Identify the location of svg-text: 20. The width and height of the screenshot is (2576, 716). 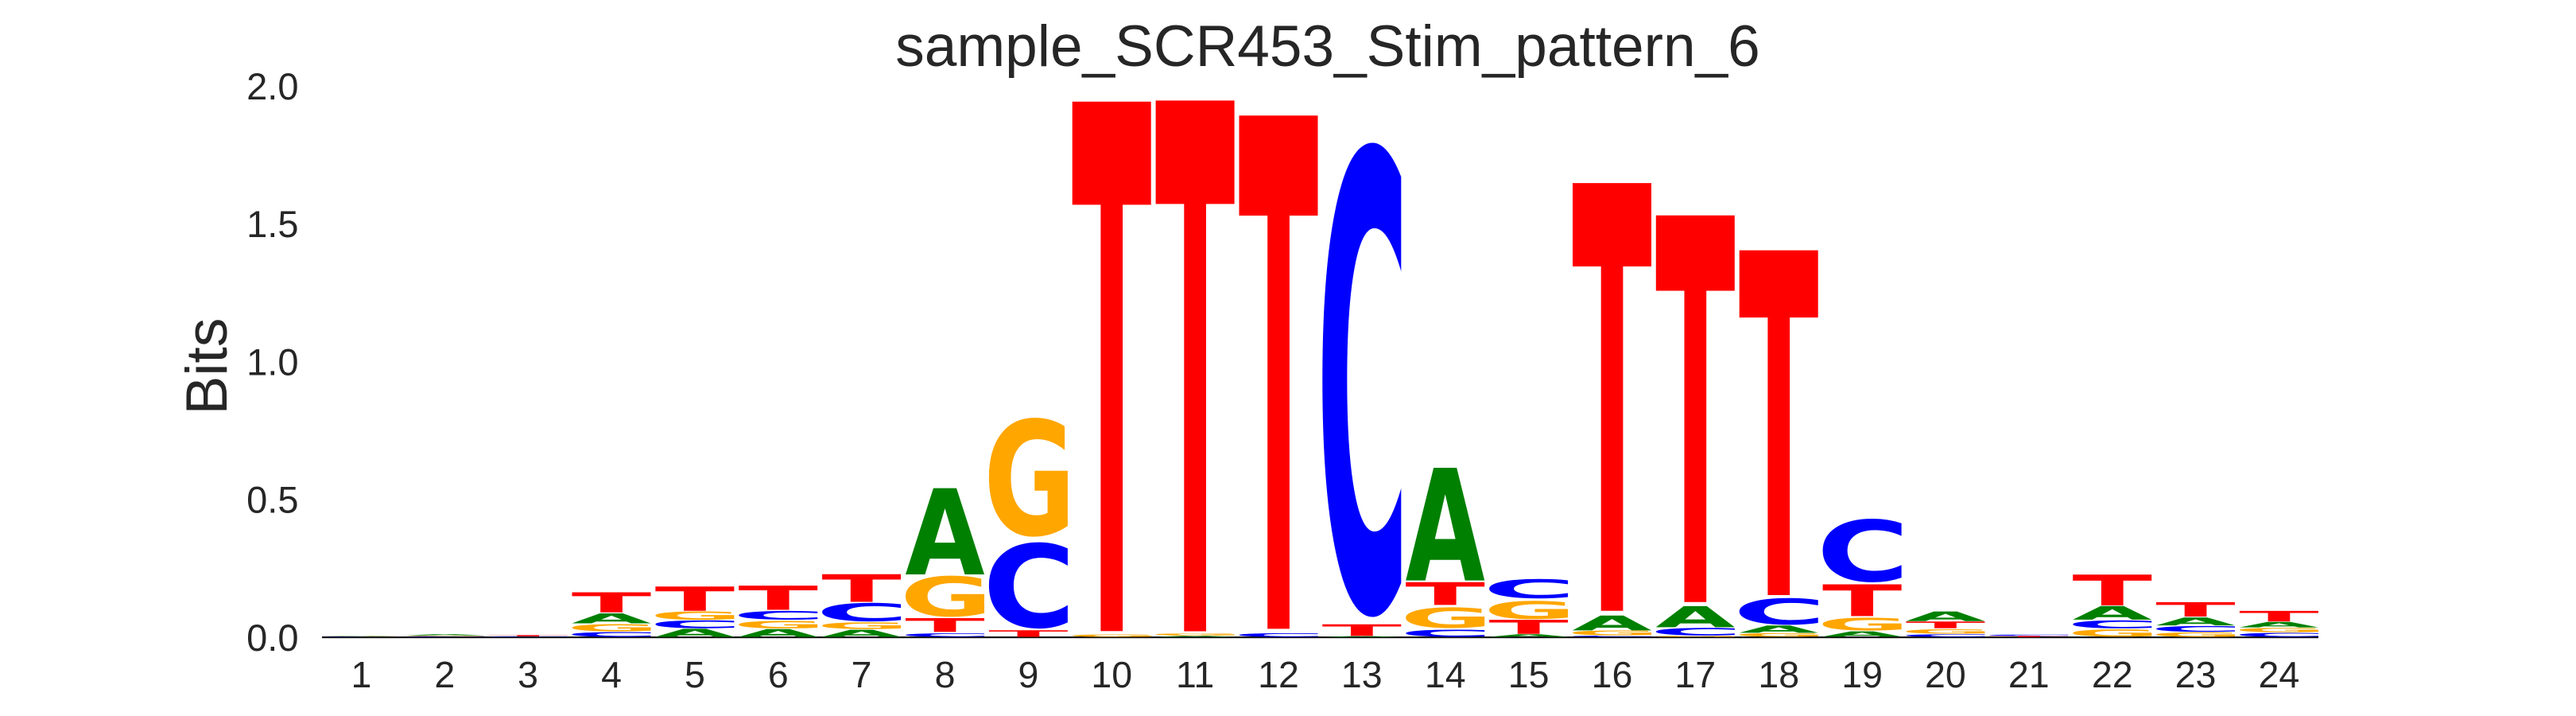
(1945, 674).